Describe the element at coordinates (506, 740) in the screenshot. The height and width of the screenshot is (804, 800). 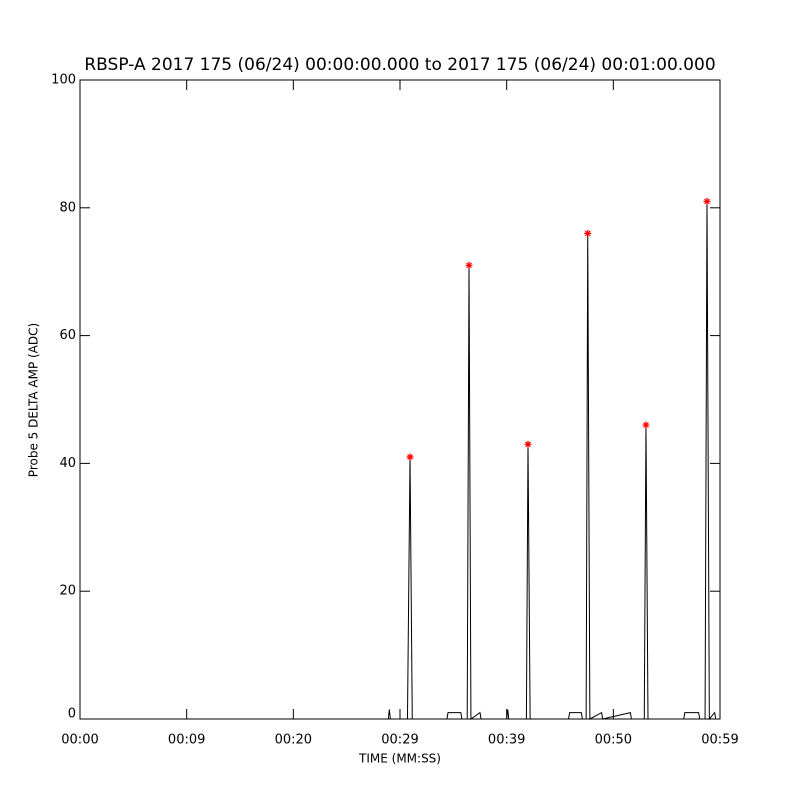
I see `x-tick-label: 00:39` at that location.